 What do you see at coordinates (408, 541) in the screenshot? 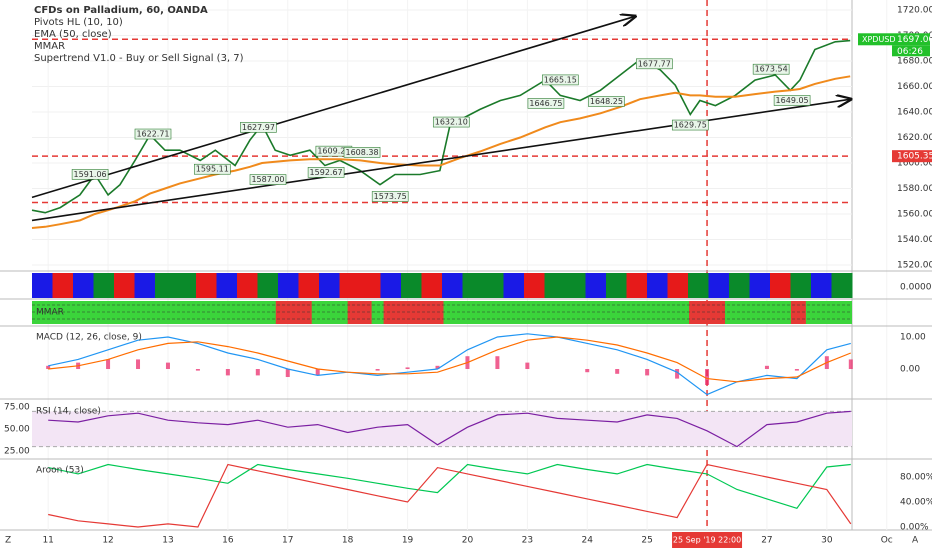
I see `x-tick-label: 19` at bounding box center [408, 541].